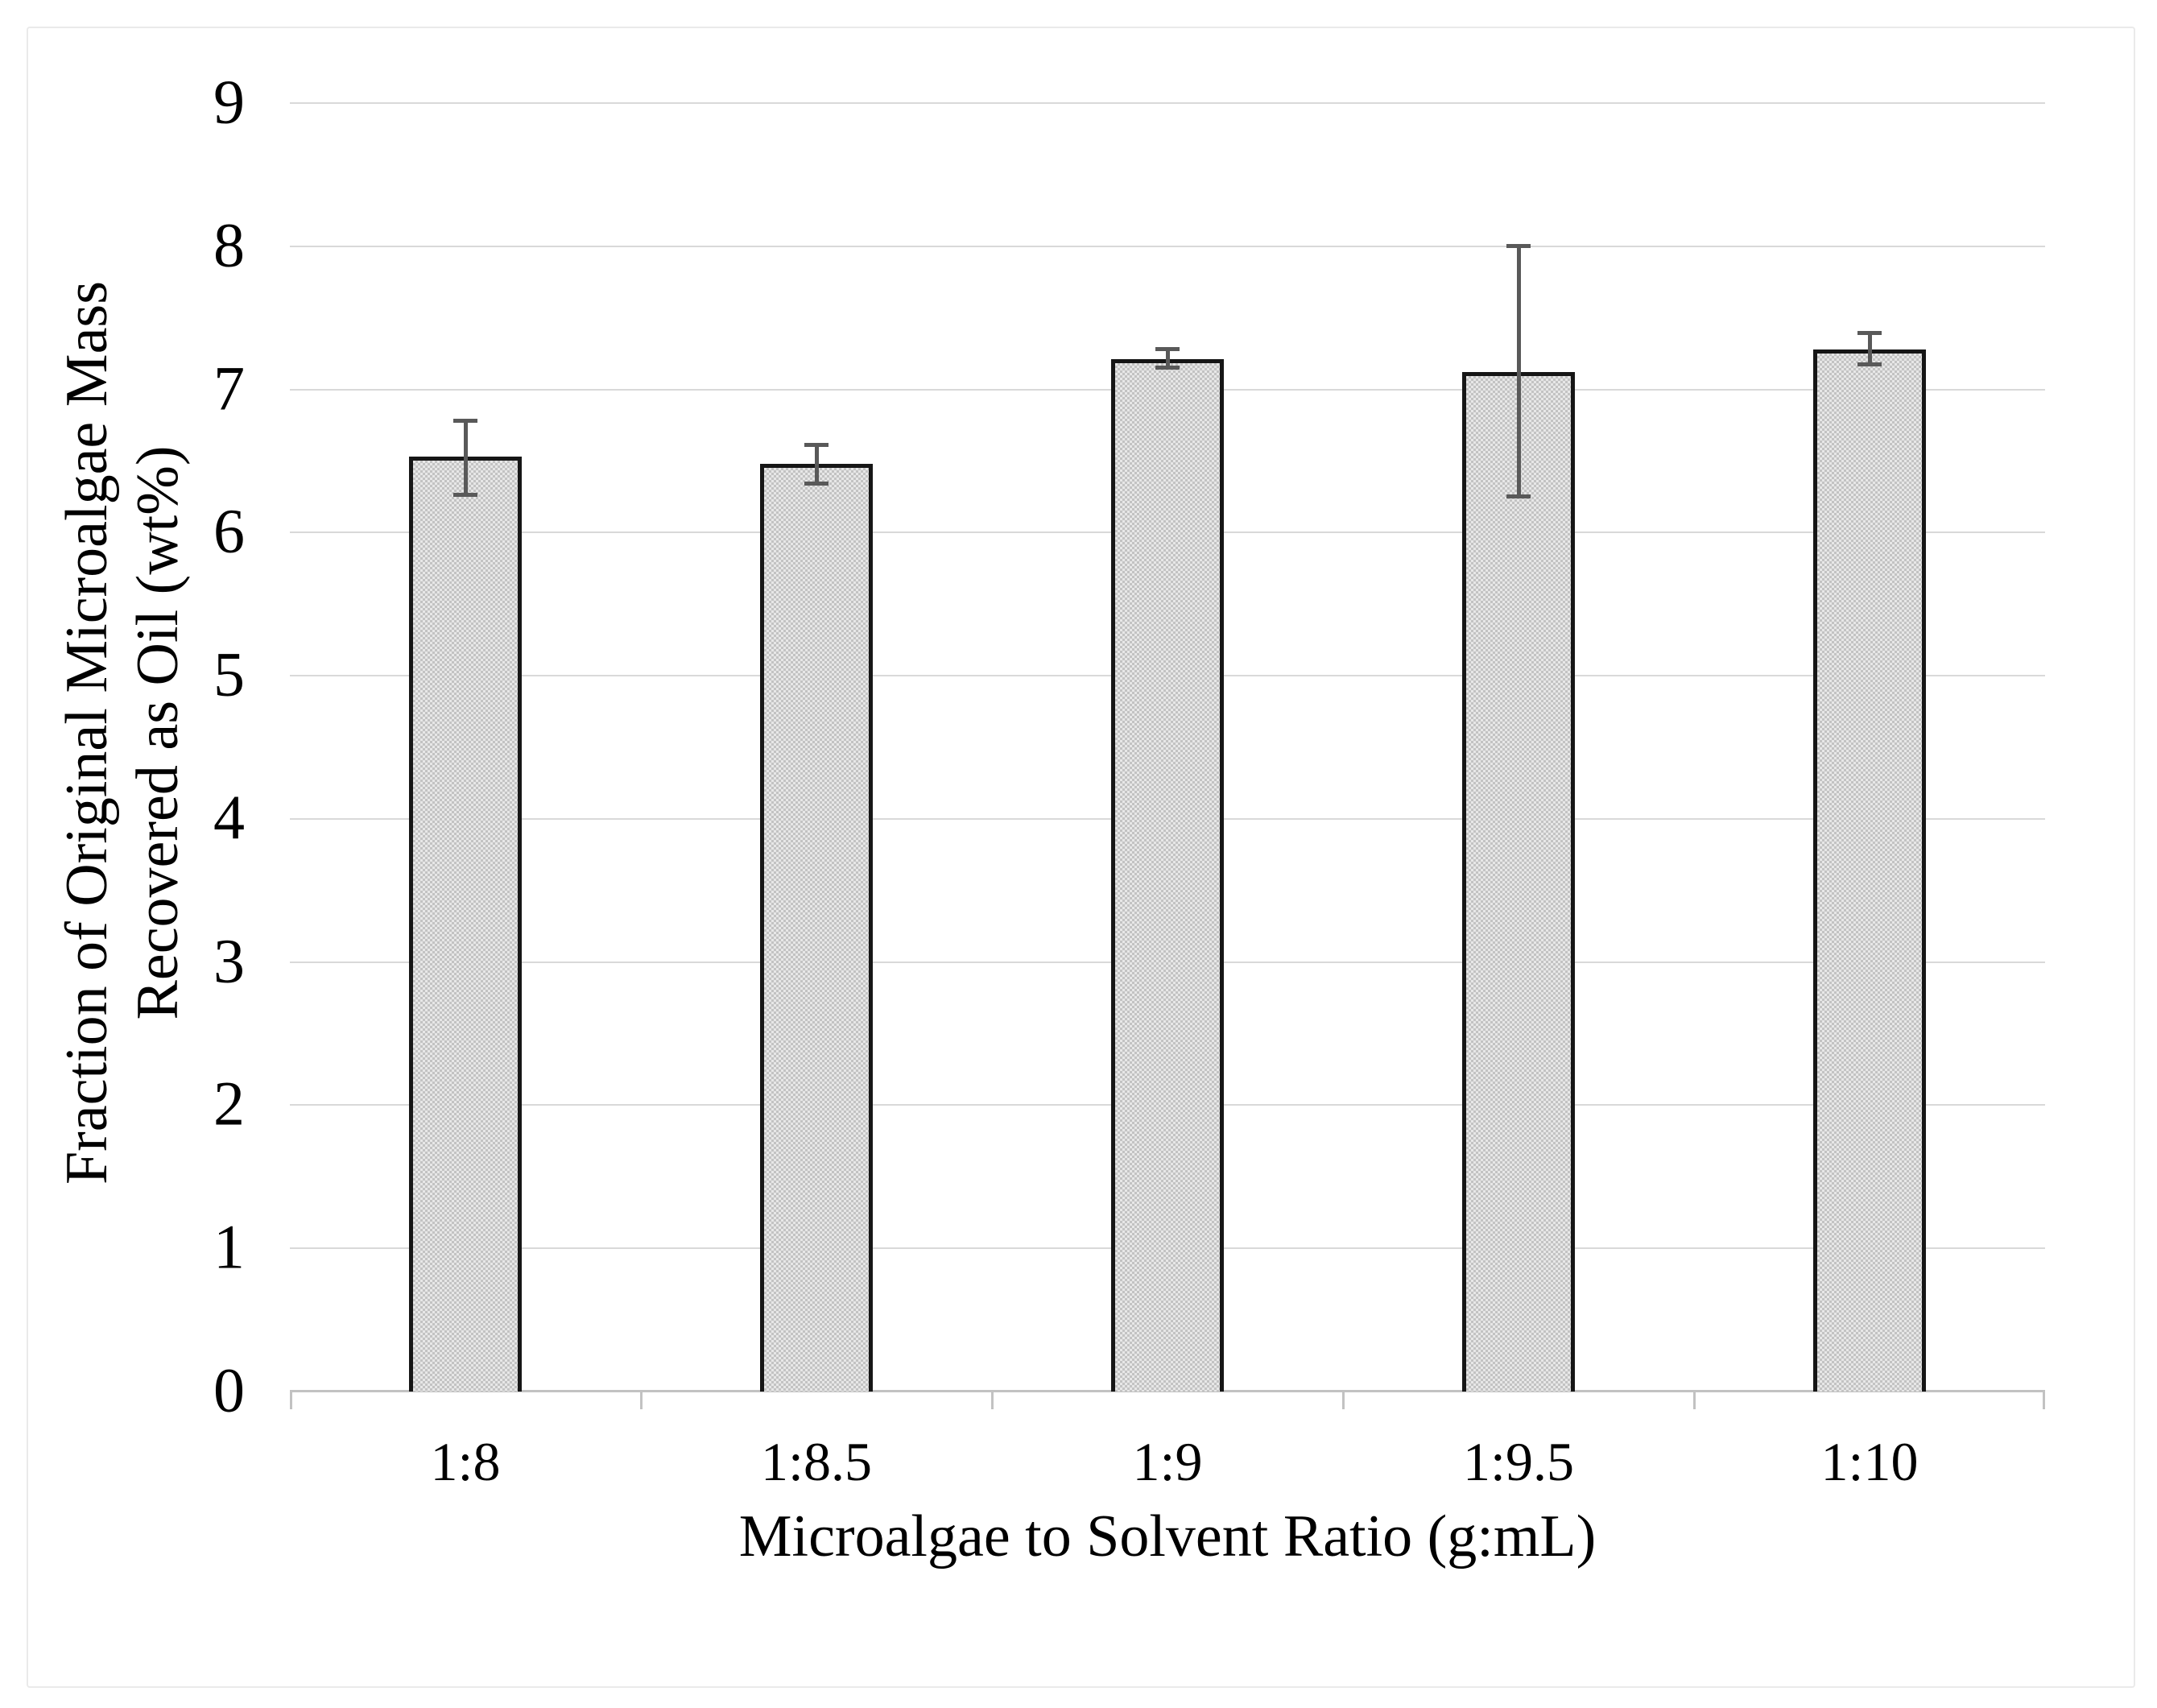 Image resolution: width=2157 pixels, height=1708 pixels. Describe the element at coordinates (465, 1462) in the screenshot. I see `x-tick-label: 1:8` at that location.